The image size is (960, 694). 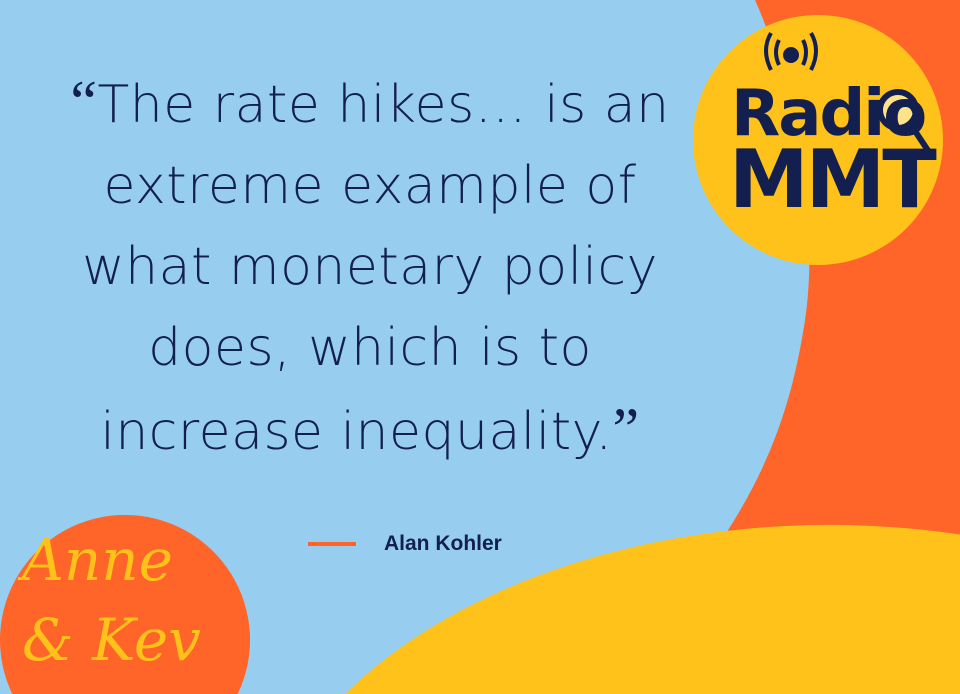 I want to click on quote-line: does, which is to, so click(x=370, y=348).